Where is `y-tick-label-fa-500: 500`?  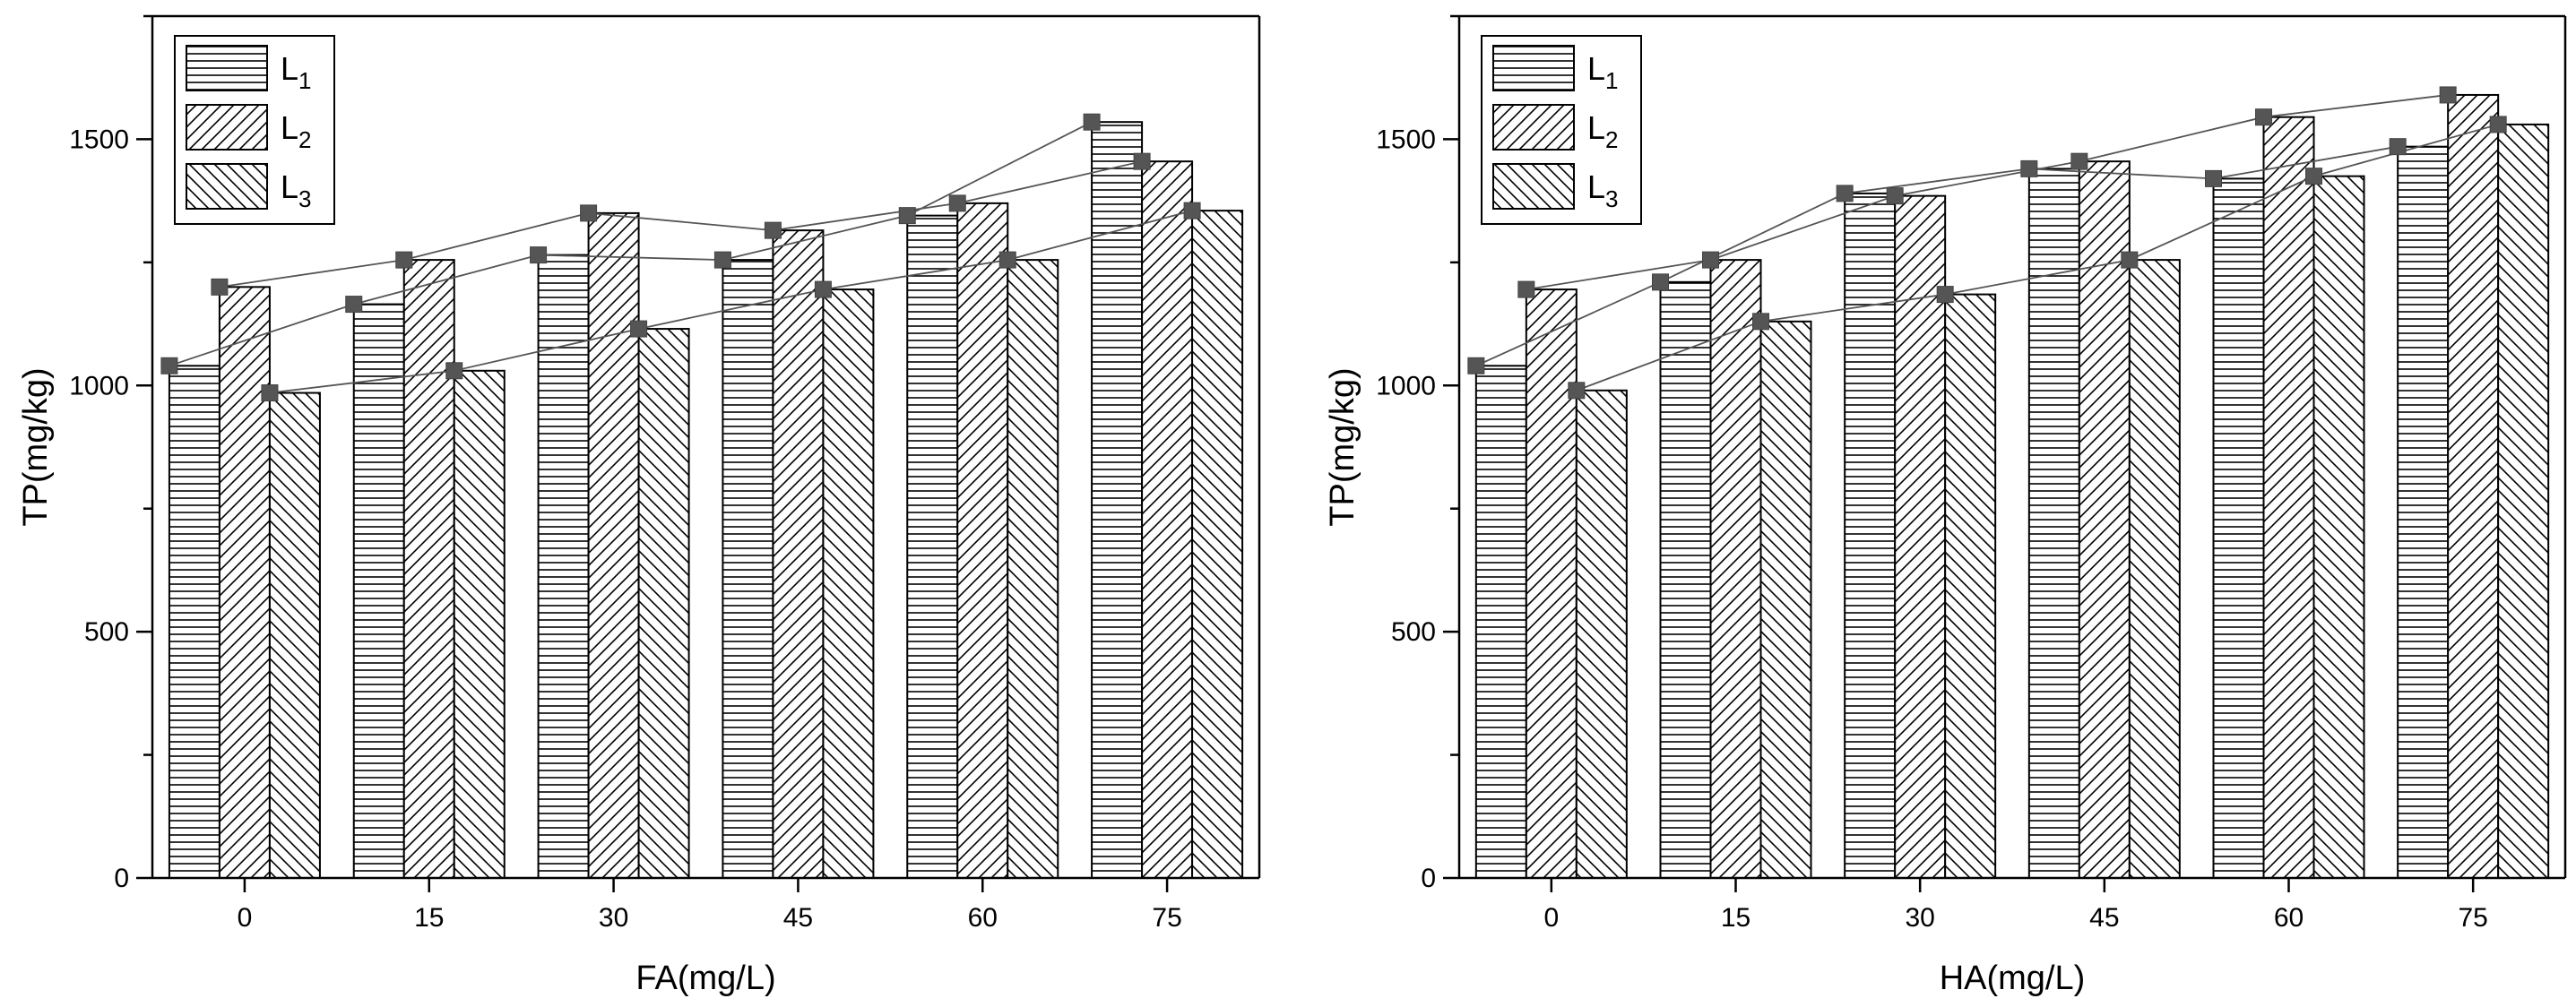
y-tick-label-fa-500: 500 is located at coordinates (106, 632).